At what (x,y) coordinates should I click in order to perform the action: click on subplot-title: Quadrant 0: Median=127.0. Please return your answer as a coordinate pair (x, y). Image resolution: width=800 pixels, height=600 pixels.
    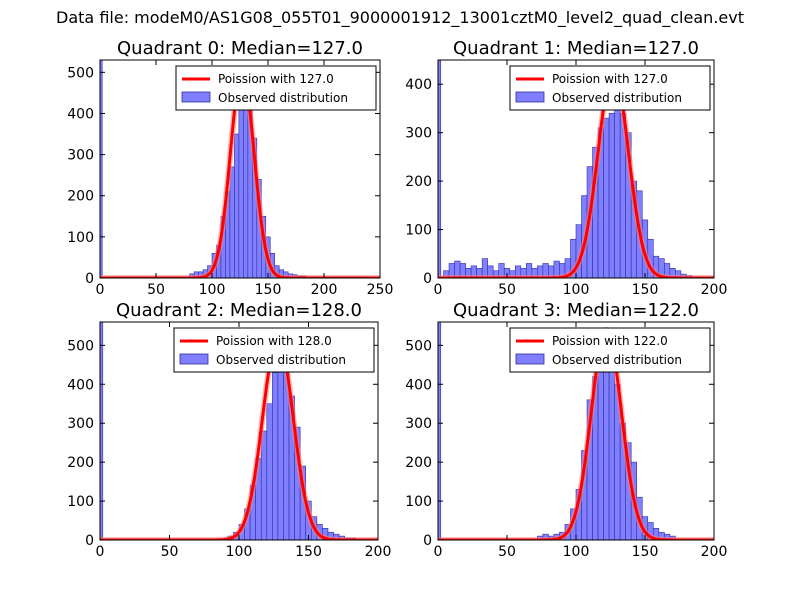
    Looking at the image, I should click on (240, 48).